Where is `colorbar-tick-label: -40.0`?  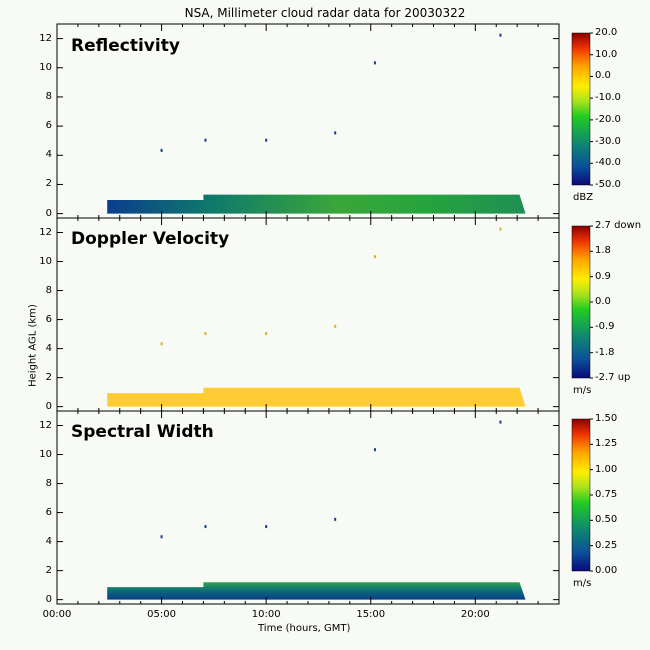
colorbar-tick-label: -40.0 is located at coordinates (608, 163).